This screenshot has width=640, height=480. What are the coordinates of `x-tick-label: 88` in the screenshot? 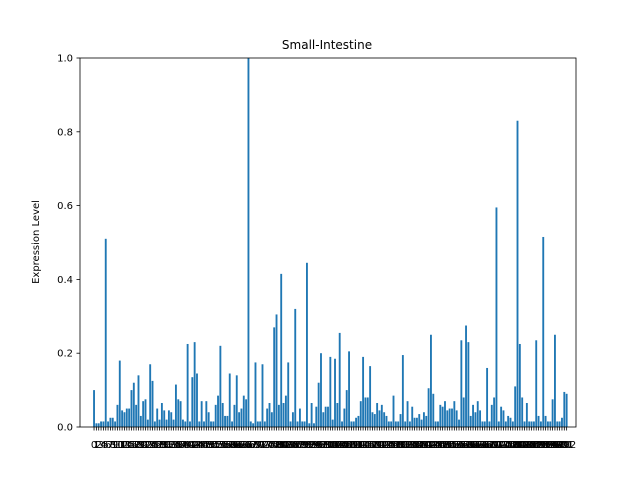 It's located at (300, 445).